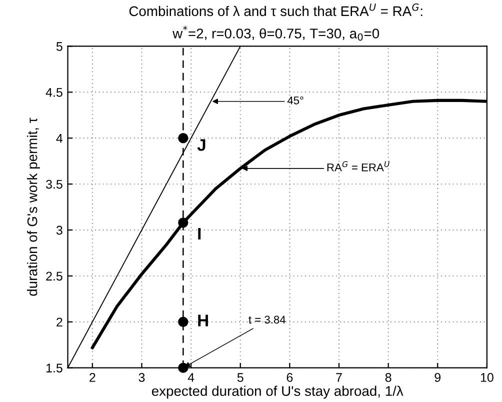 The width and height of the screenshot is (502, 402). Describe the element at coordinates (59, 322) in the screenshot. I see `y-tick-label: 2` at that location.